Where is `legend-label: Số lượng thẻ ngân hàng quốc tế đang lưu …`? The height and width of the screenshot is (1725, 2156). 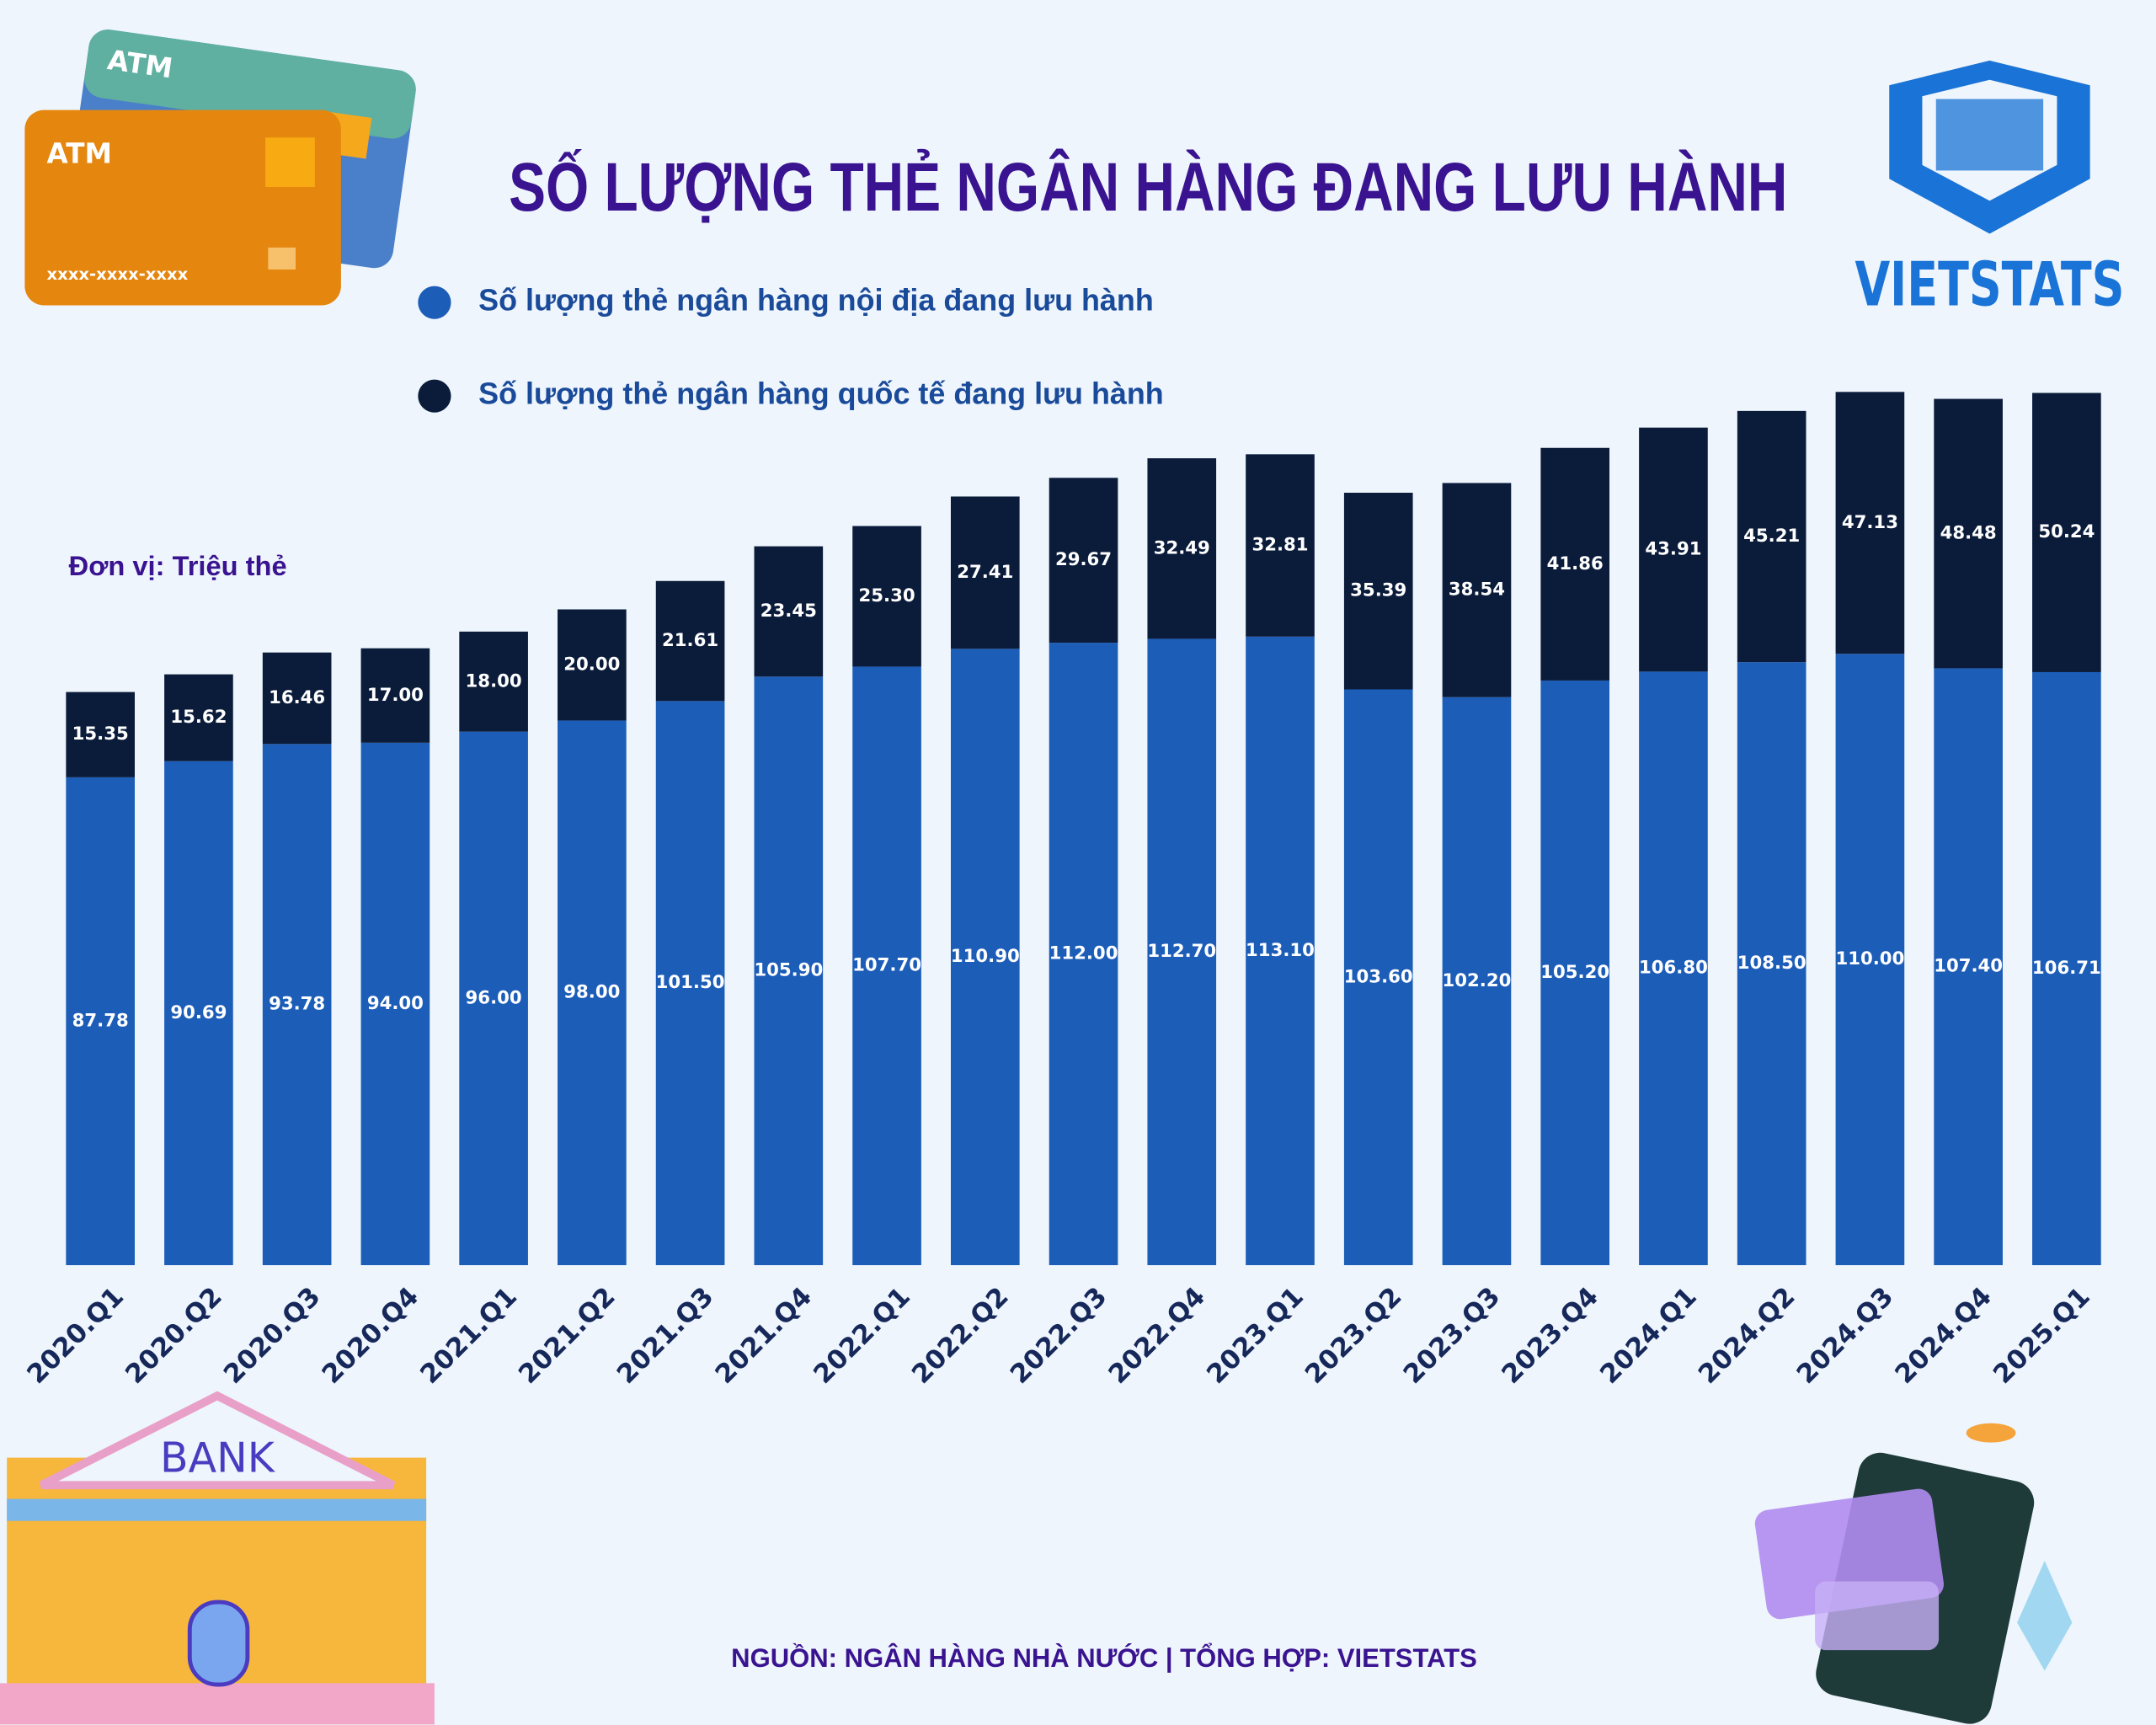 legend-label: Số lượng thẻ ngân hàng quốc tế đang lưu … is located at coordinates (821, 394).